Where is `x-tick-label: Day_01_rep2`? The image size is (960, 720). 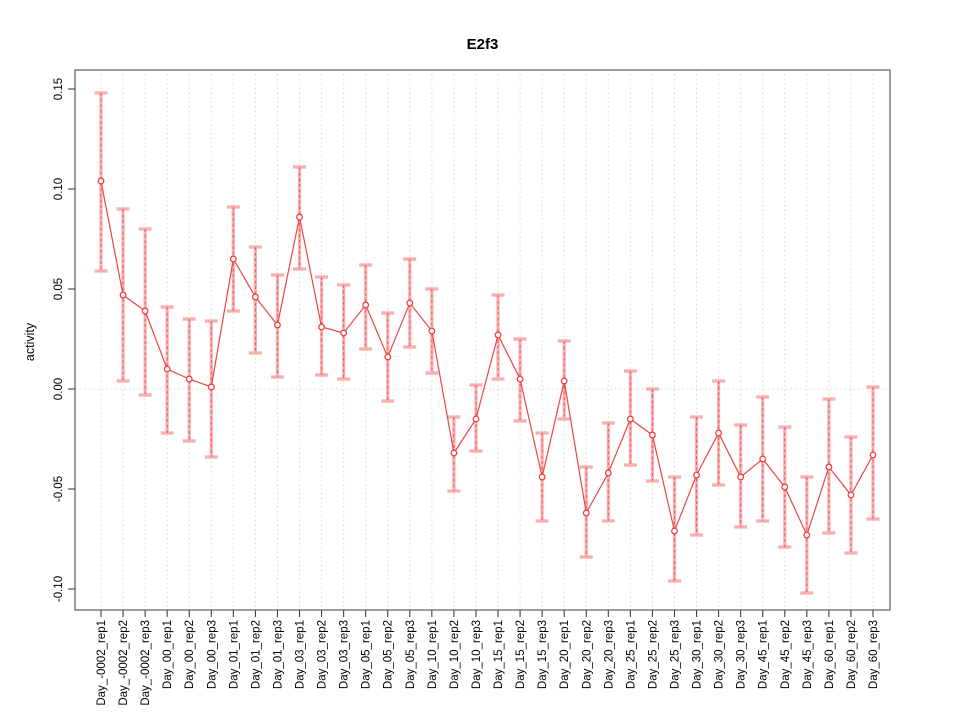
x-tick-label: Day_01_rep2 is located at coordinates (256, 654).